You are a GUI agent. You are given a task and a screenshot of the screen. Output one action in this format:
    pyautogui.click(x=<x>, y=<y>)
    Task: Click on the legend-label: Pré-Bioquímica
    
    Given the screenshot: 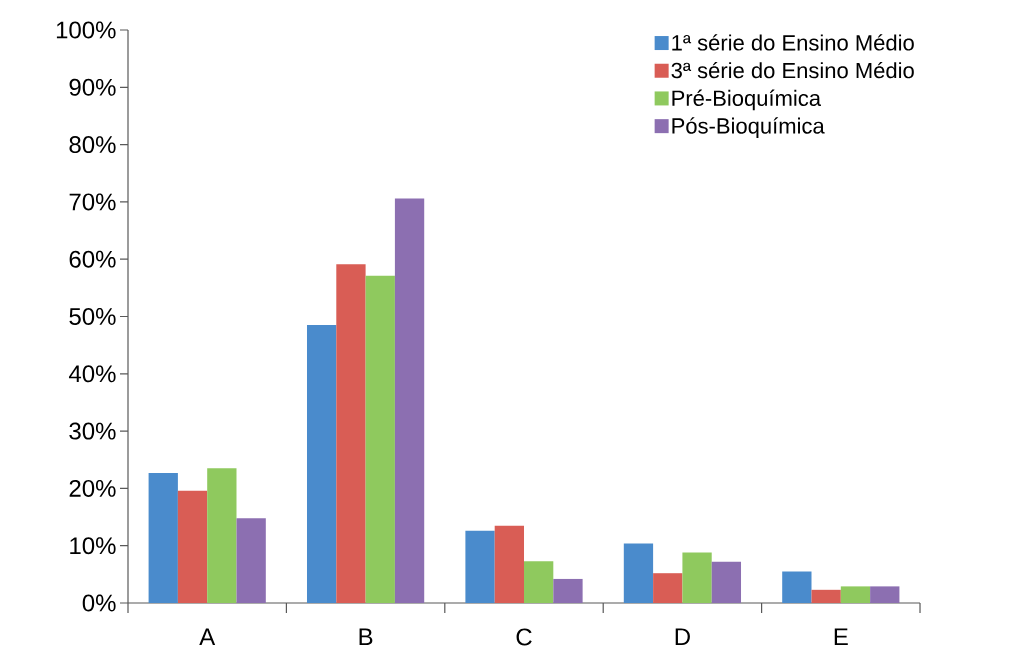 What is the action you would take?
    pyautogui.click(x=747, y=100)
    